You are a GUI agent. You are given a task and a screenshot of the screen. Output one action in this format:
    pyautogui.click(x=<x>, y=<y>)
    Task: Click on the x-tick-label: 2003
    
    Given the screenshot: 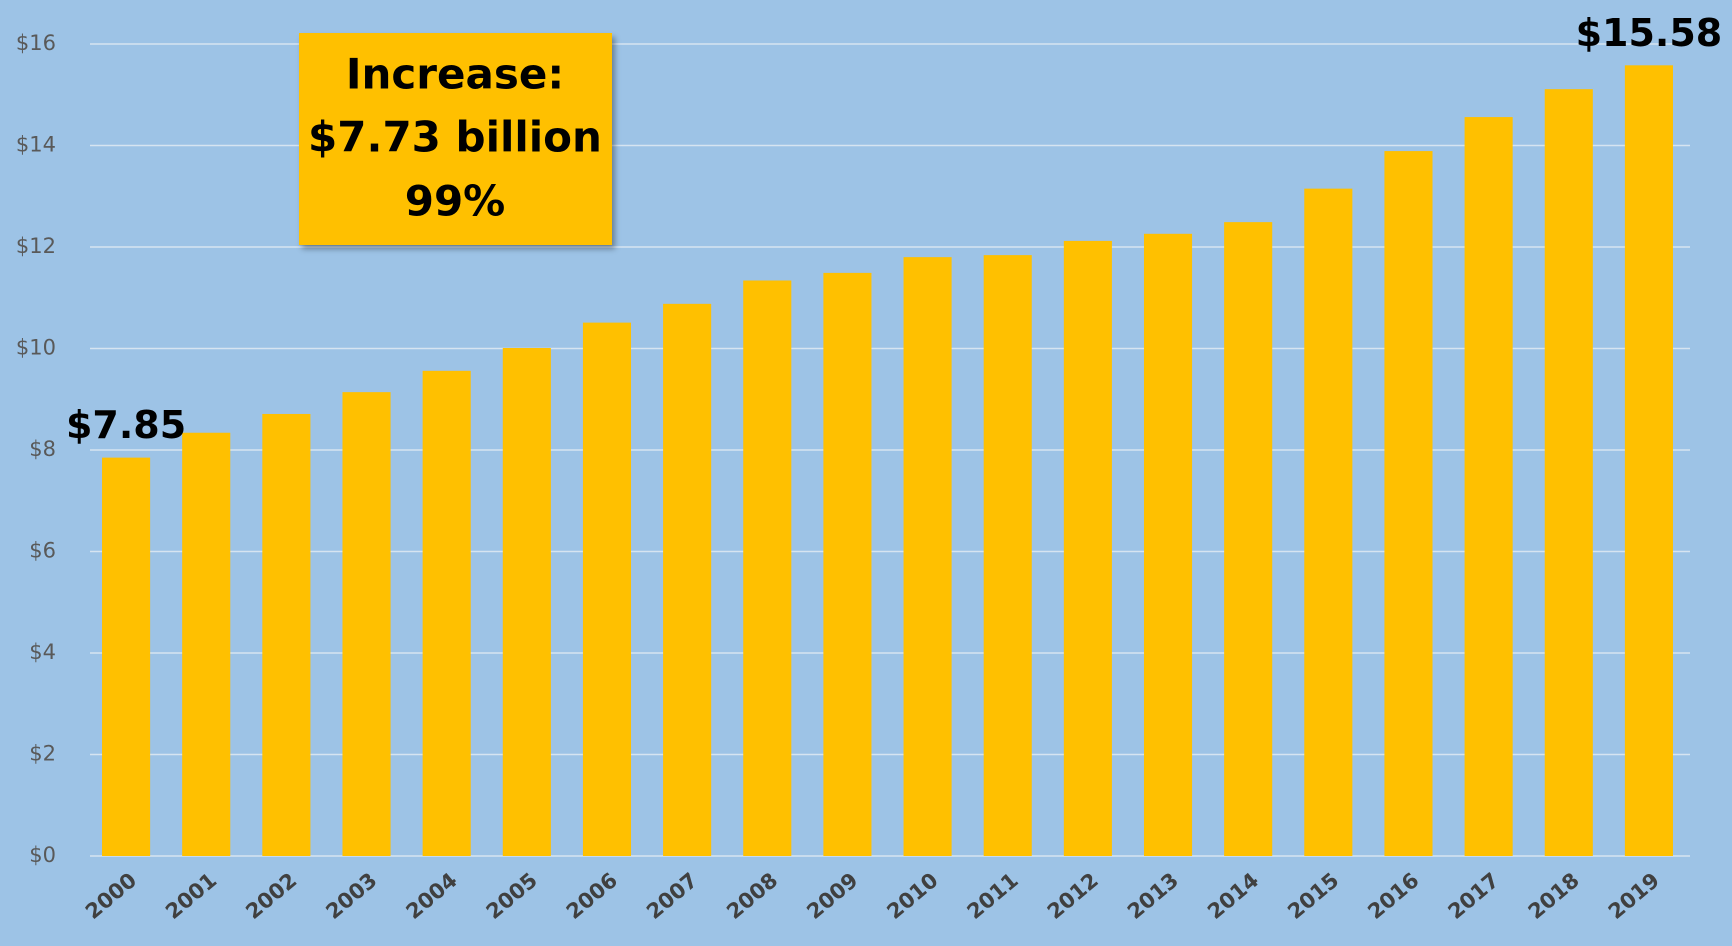 What is the action you would take?
    pyautogui.click(x=351, y=896)
    